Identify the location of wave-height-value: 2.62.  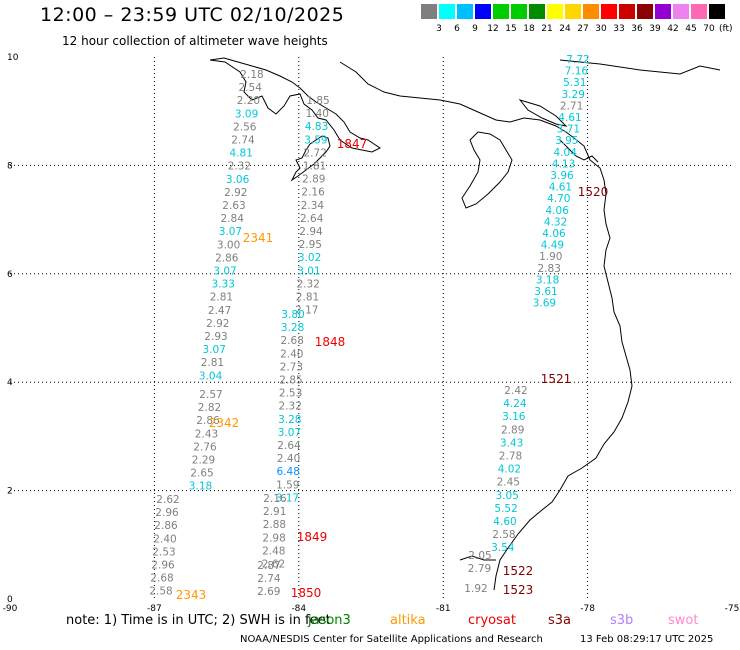
(167, 500).